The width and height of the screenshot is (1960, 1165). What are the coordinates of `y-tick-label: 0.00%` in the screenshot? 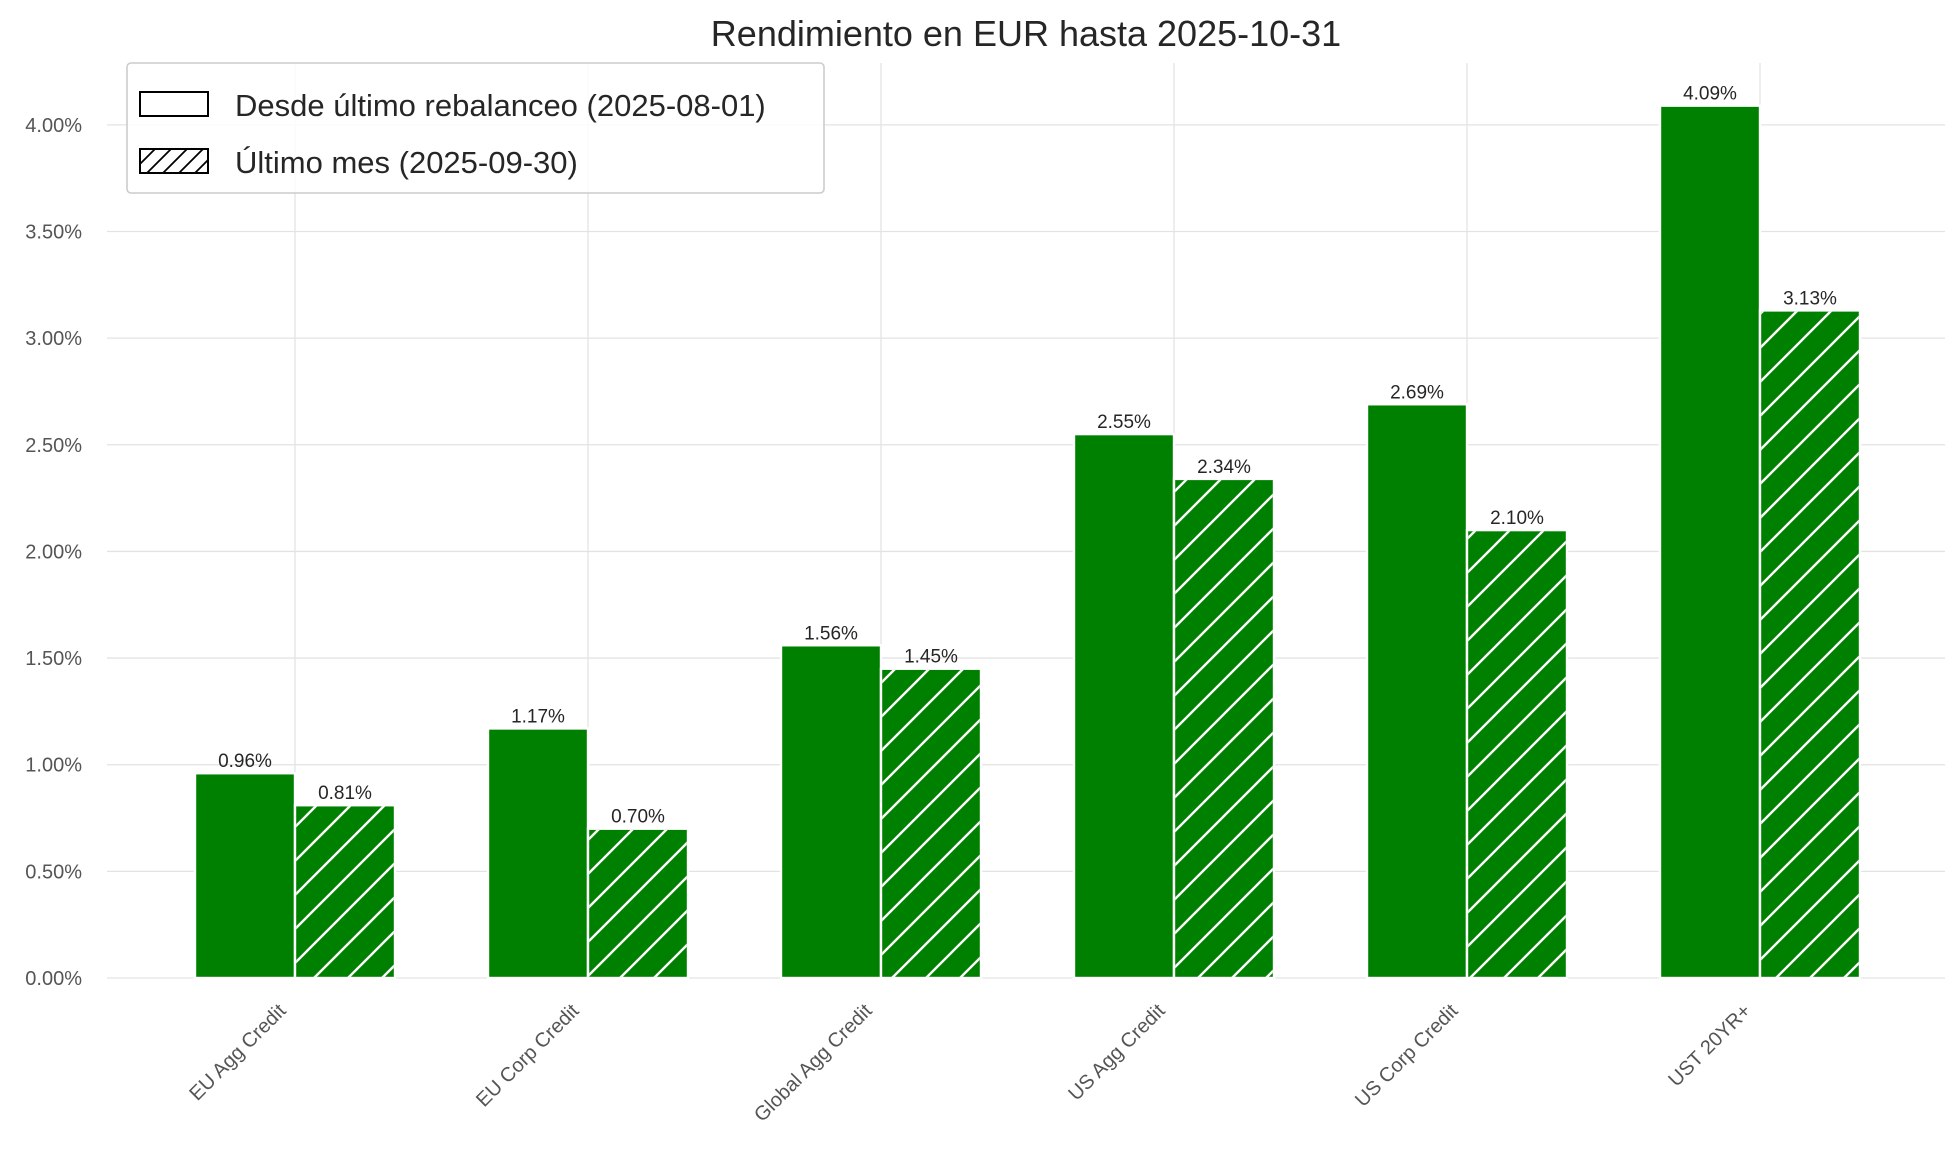 It's located at (53, 979).